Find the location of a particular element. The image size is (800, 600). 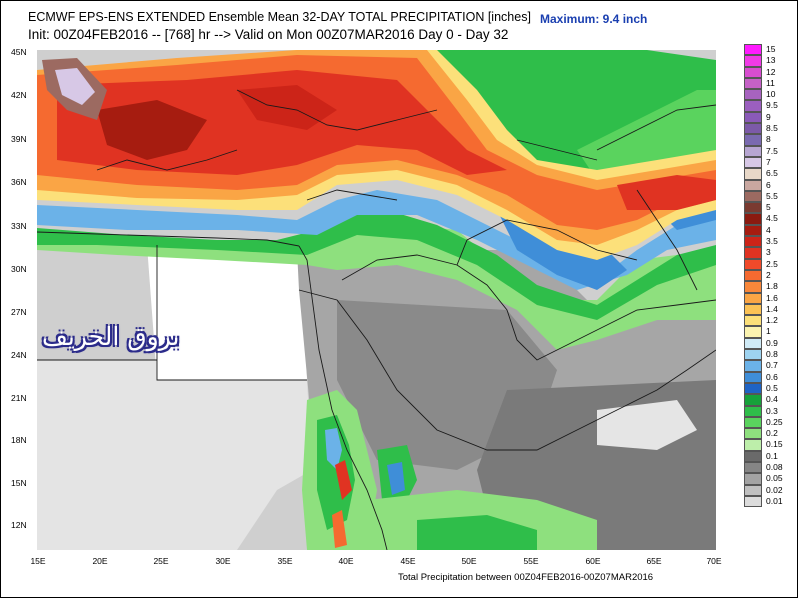

legend-swatch: 5.5 is located at coordinates (761, 196).